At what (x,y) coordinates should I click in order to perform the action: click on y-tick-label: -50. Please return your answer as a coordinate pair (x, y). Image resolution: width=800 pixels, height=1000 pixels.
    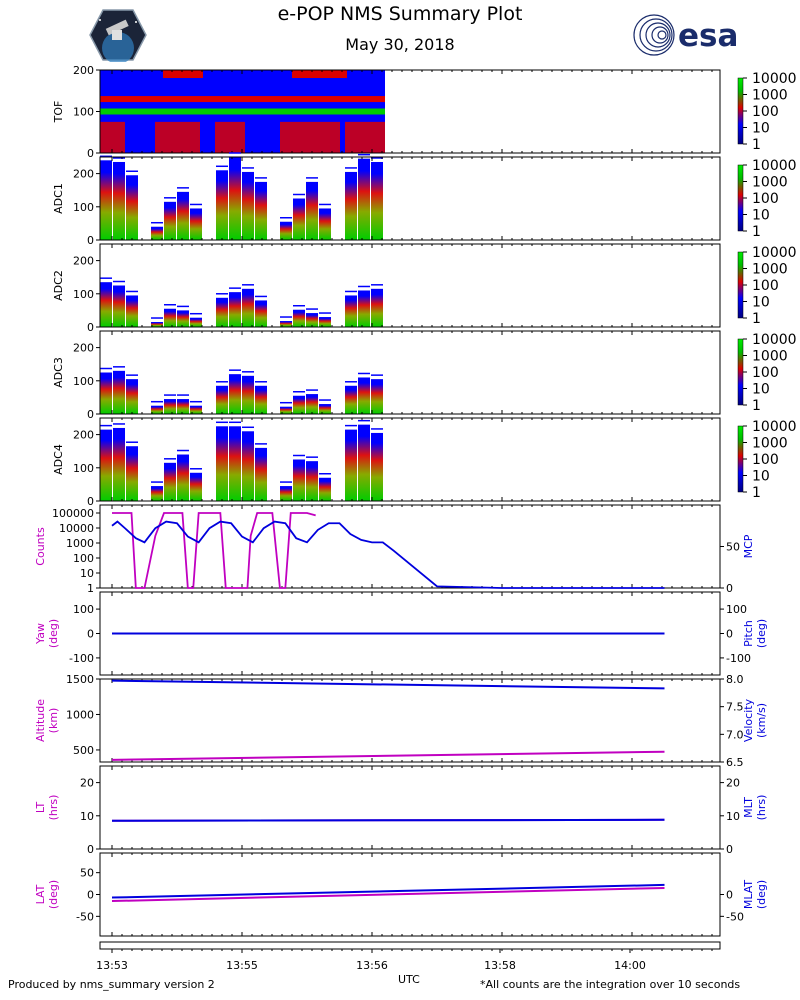
    Looking at the image, I should click on (85, 916).